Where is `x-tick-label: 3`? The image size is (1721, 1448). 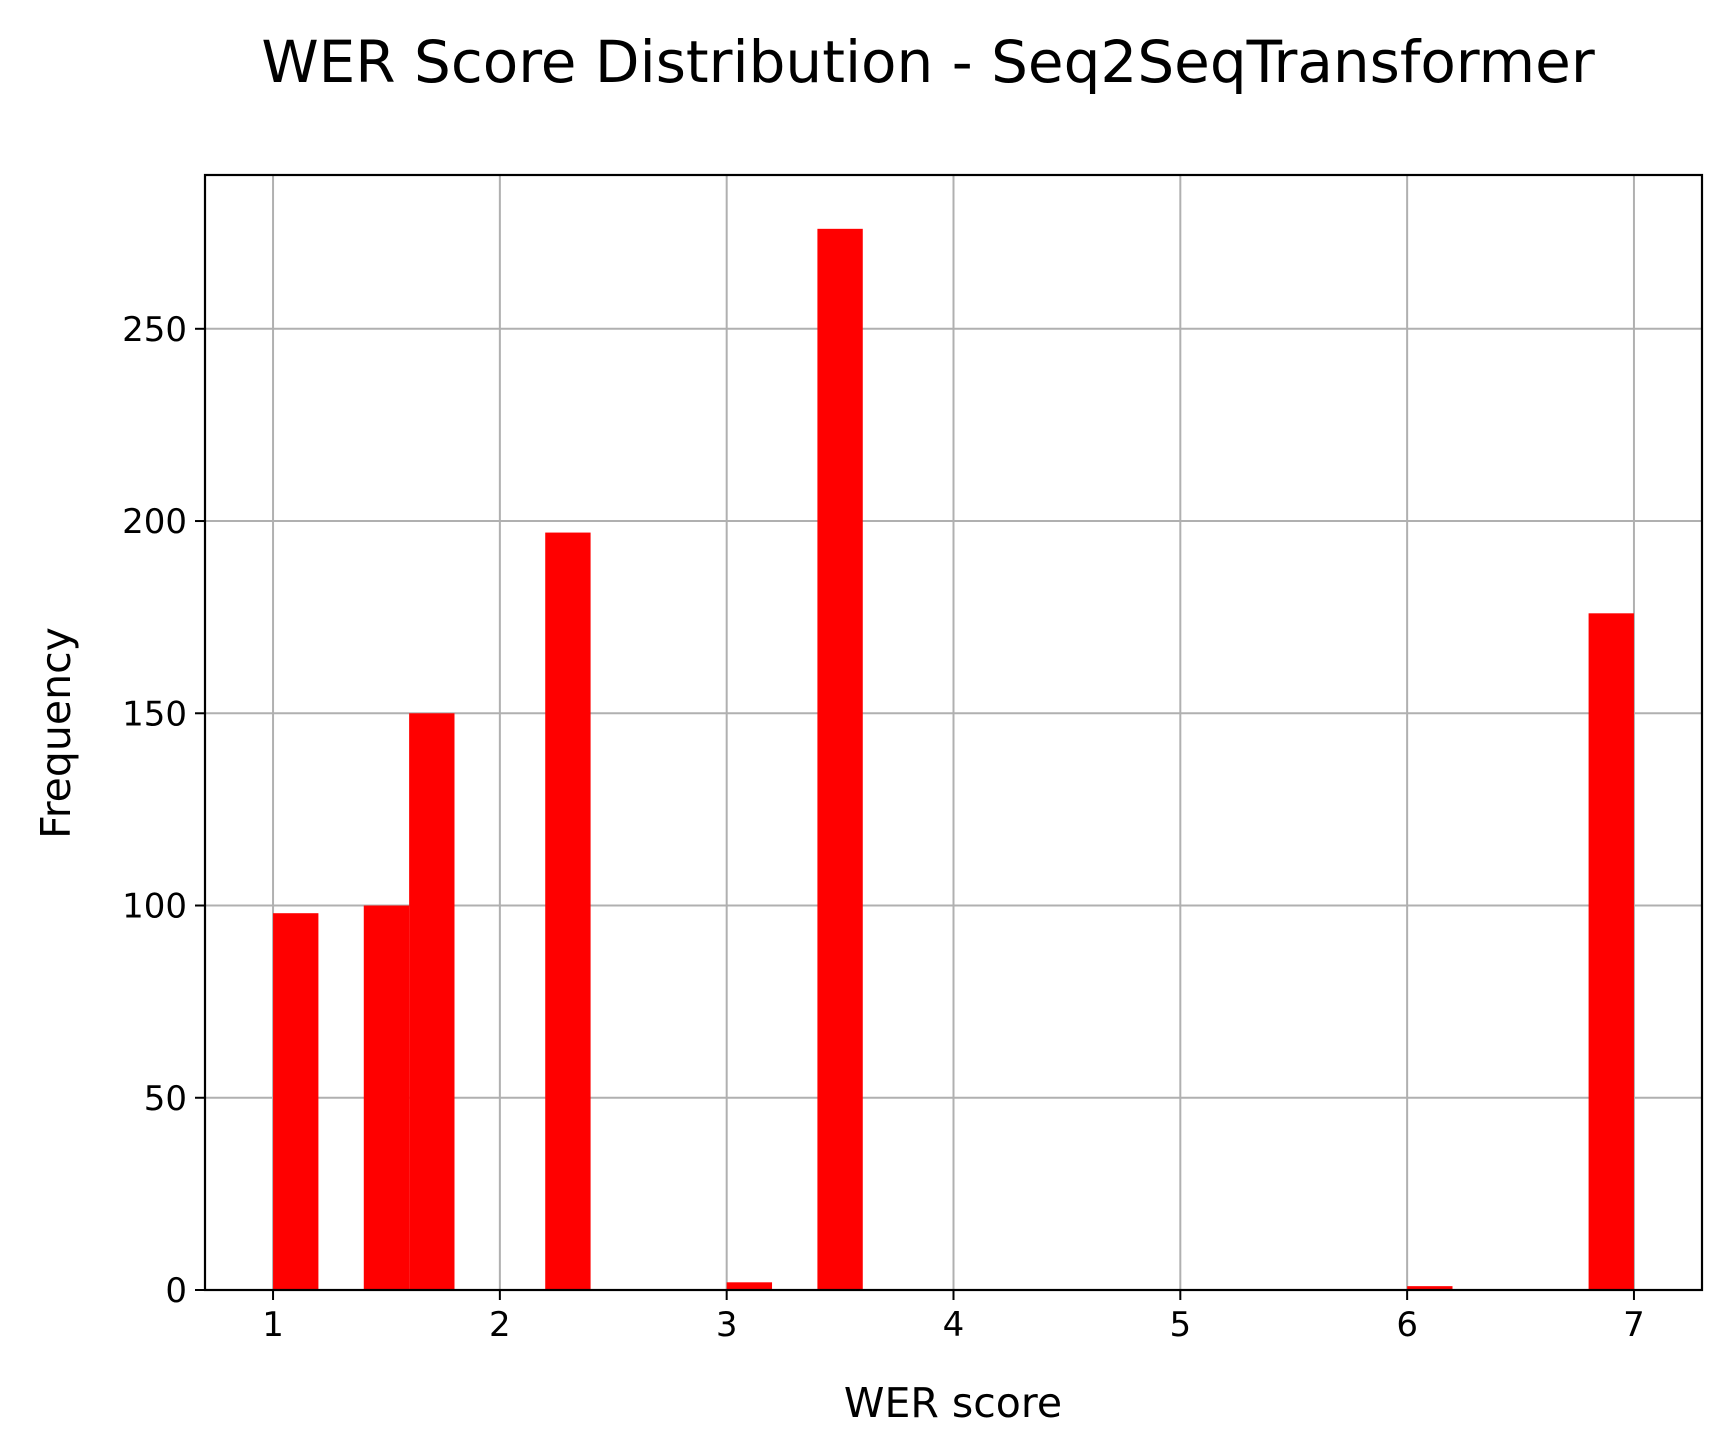 x-tick-label: 3 is located at coordinates (727, 1325).